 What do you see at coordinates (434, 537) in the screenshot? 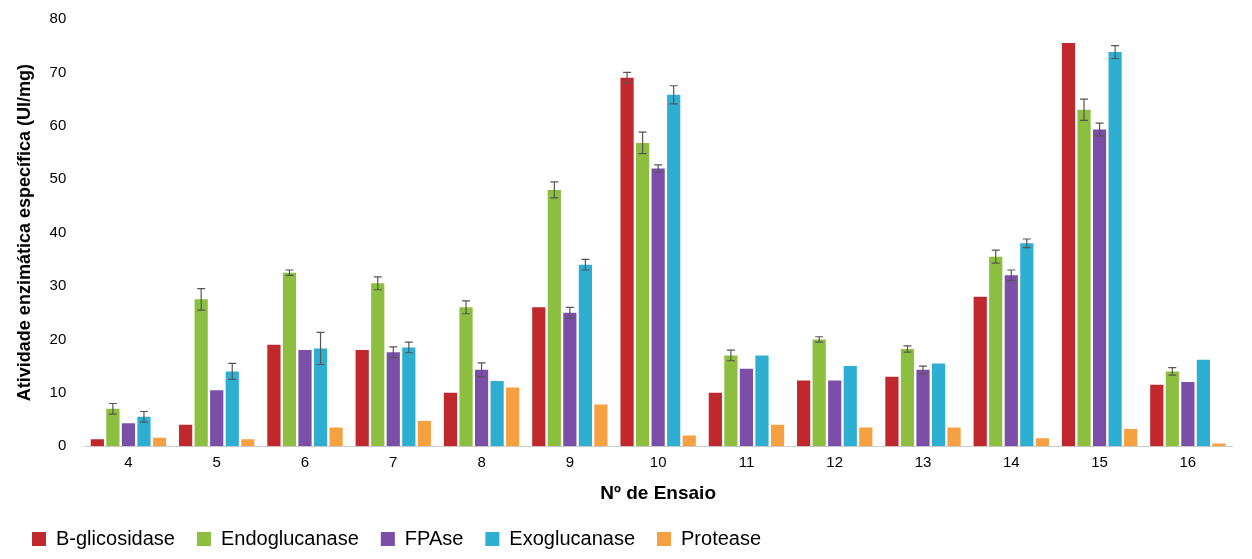
I see `legend-label: FPAse` at bounding box center [434, 537].